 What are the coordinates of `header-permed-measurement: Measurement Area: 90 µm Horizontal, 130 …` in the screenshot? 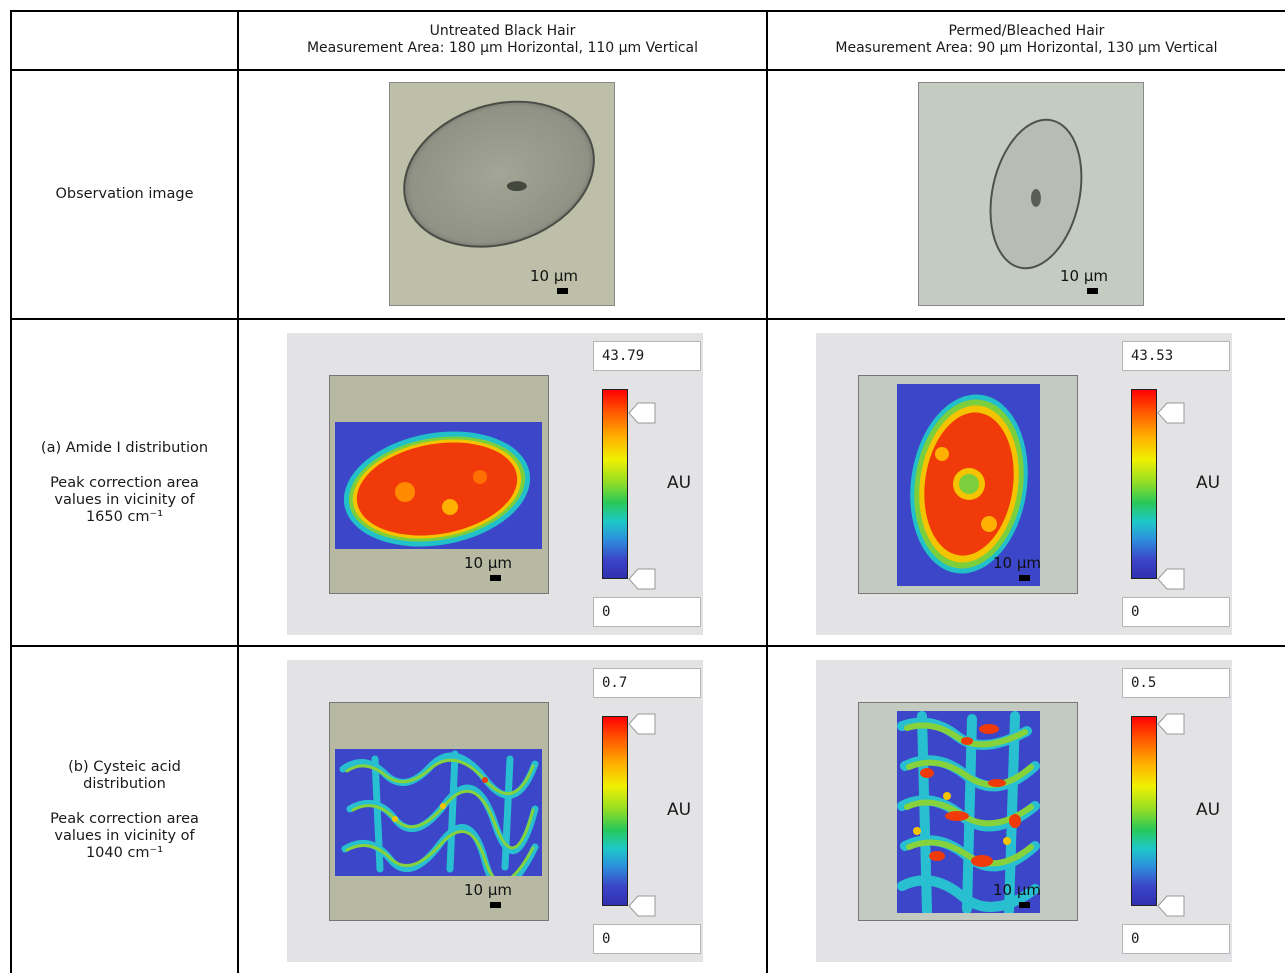 It's located at (1026, 48).